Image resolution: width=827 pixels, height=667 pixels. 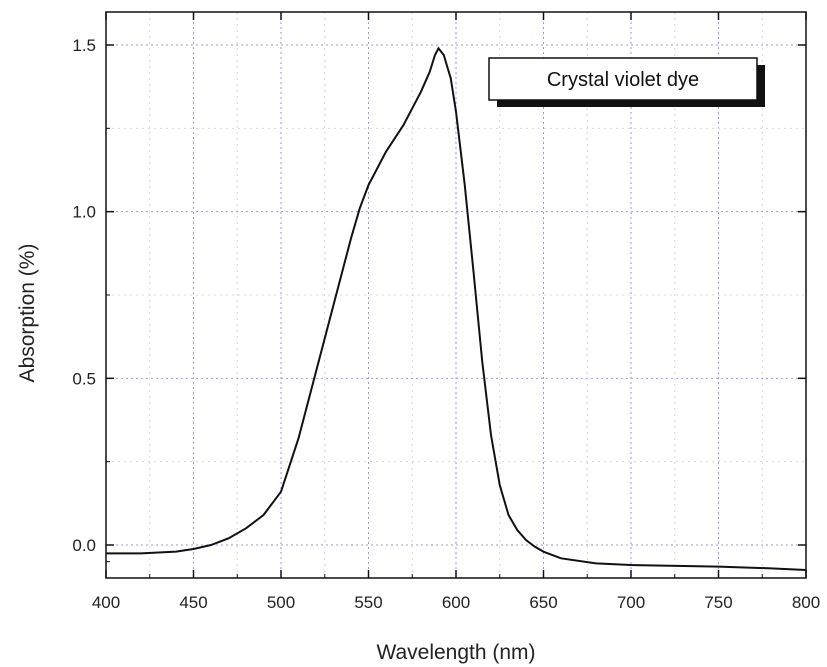 What do you see at coordinates (368, 602) in the screenshot?
I see `x-tick-label: 550` at bounding box center [368, 602].